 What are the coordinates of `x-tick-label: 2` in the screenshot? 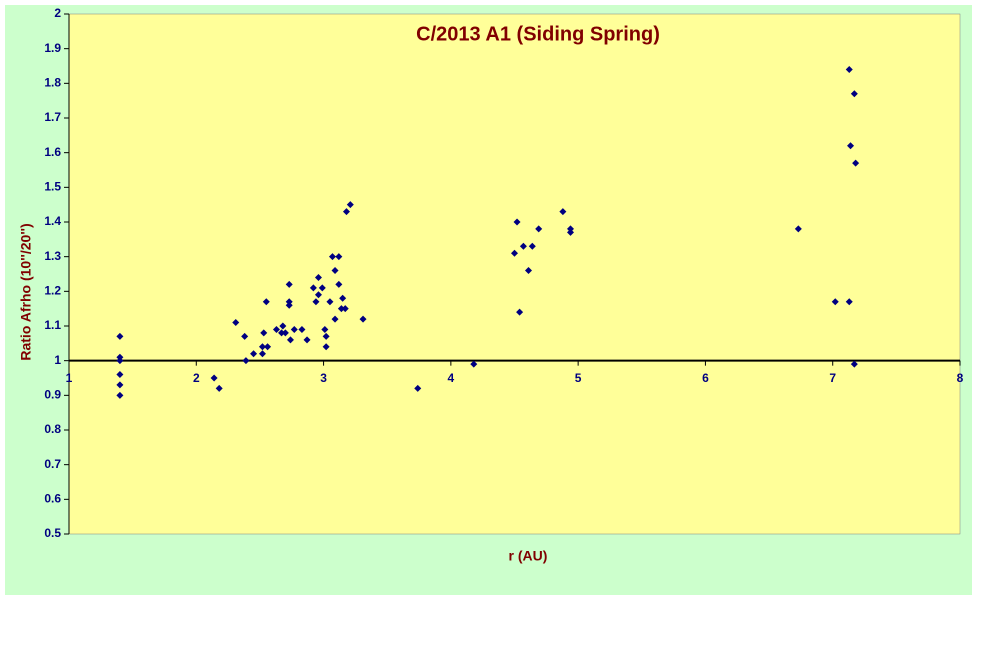 It's located at (196, 378).